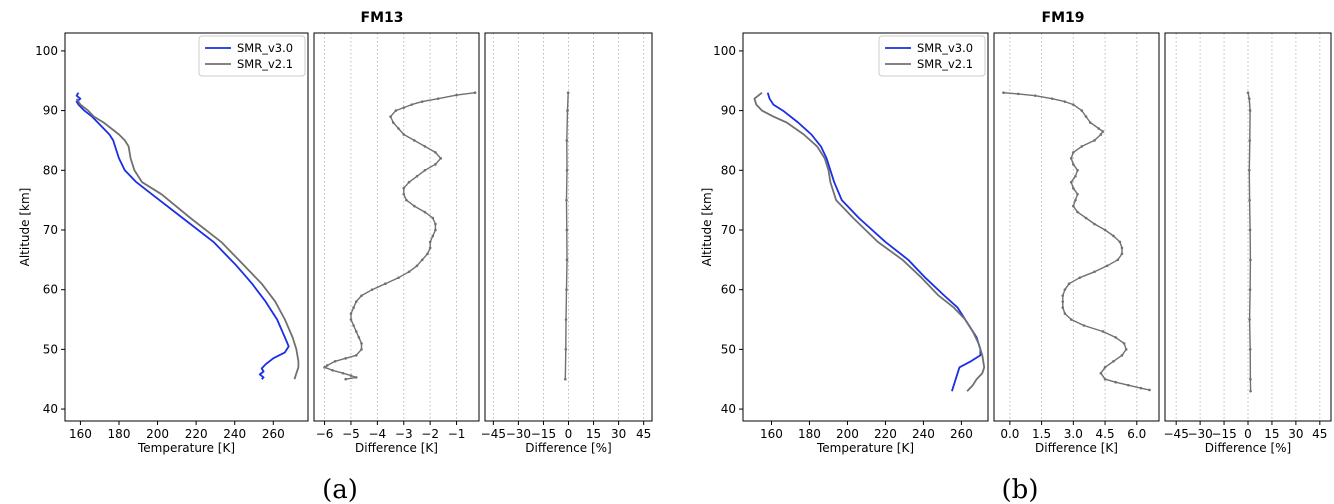 The height and width of the screenshot is (504, 1334). What do you see at coordinates (1076, 448) in the screenshot?
I see `x-axis-label: Difference [K]` at bounding box center [1076, 448].